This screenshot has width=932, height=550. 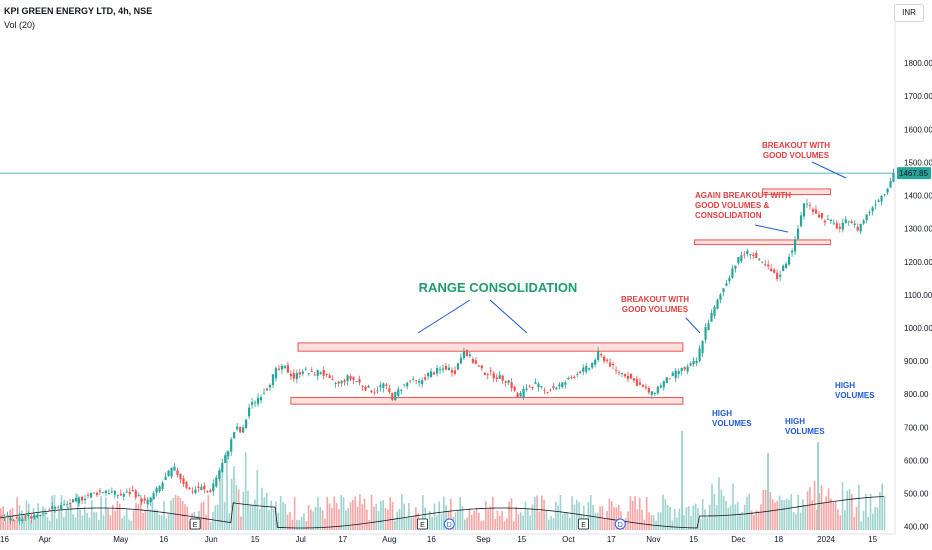 I want to click on x-tick-label: Sep, so click(x=483, y=539).